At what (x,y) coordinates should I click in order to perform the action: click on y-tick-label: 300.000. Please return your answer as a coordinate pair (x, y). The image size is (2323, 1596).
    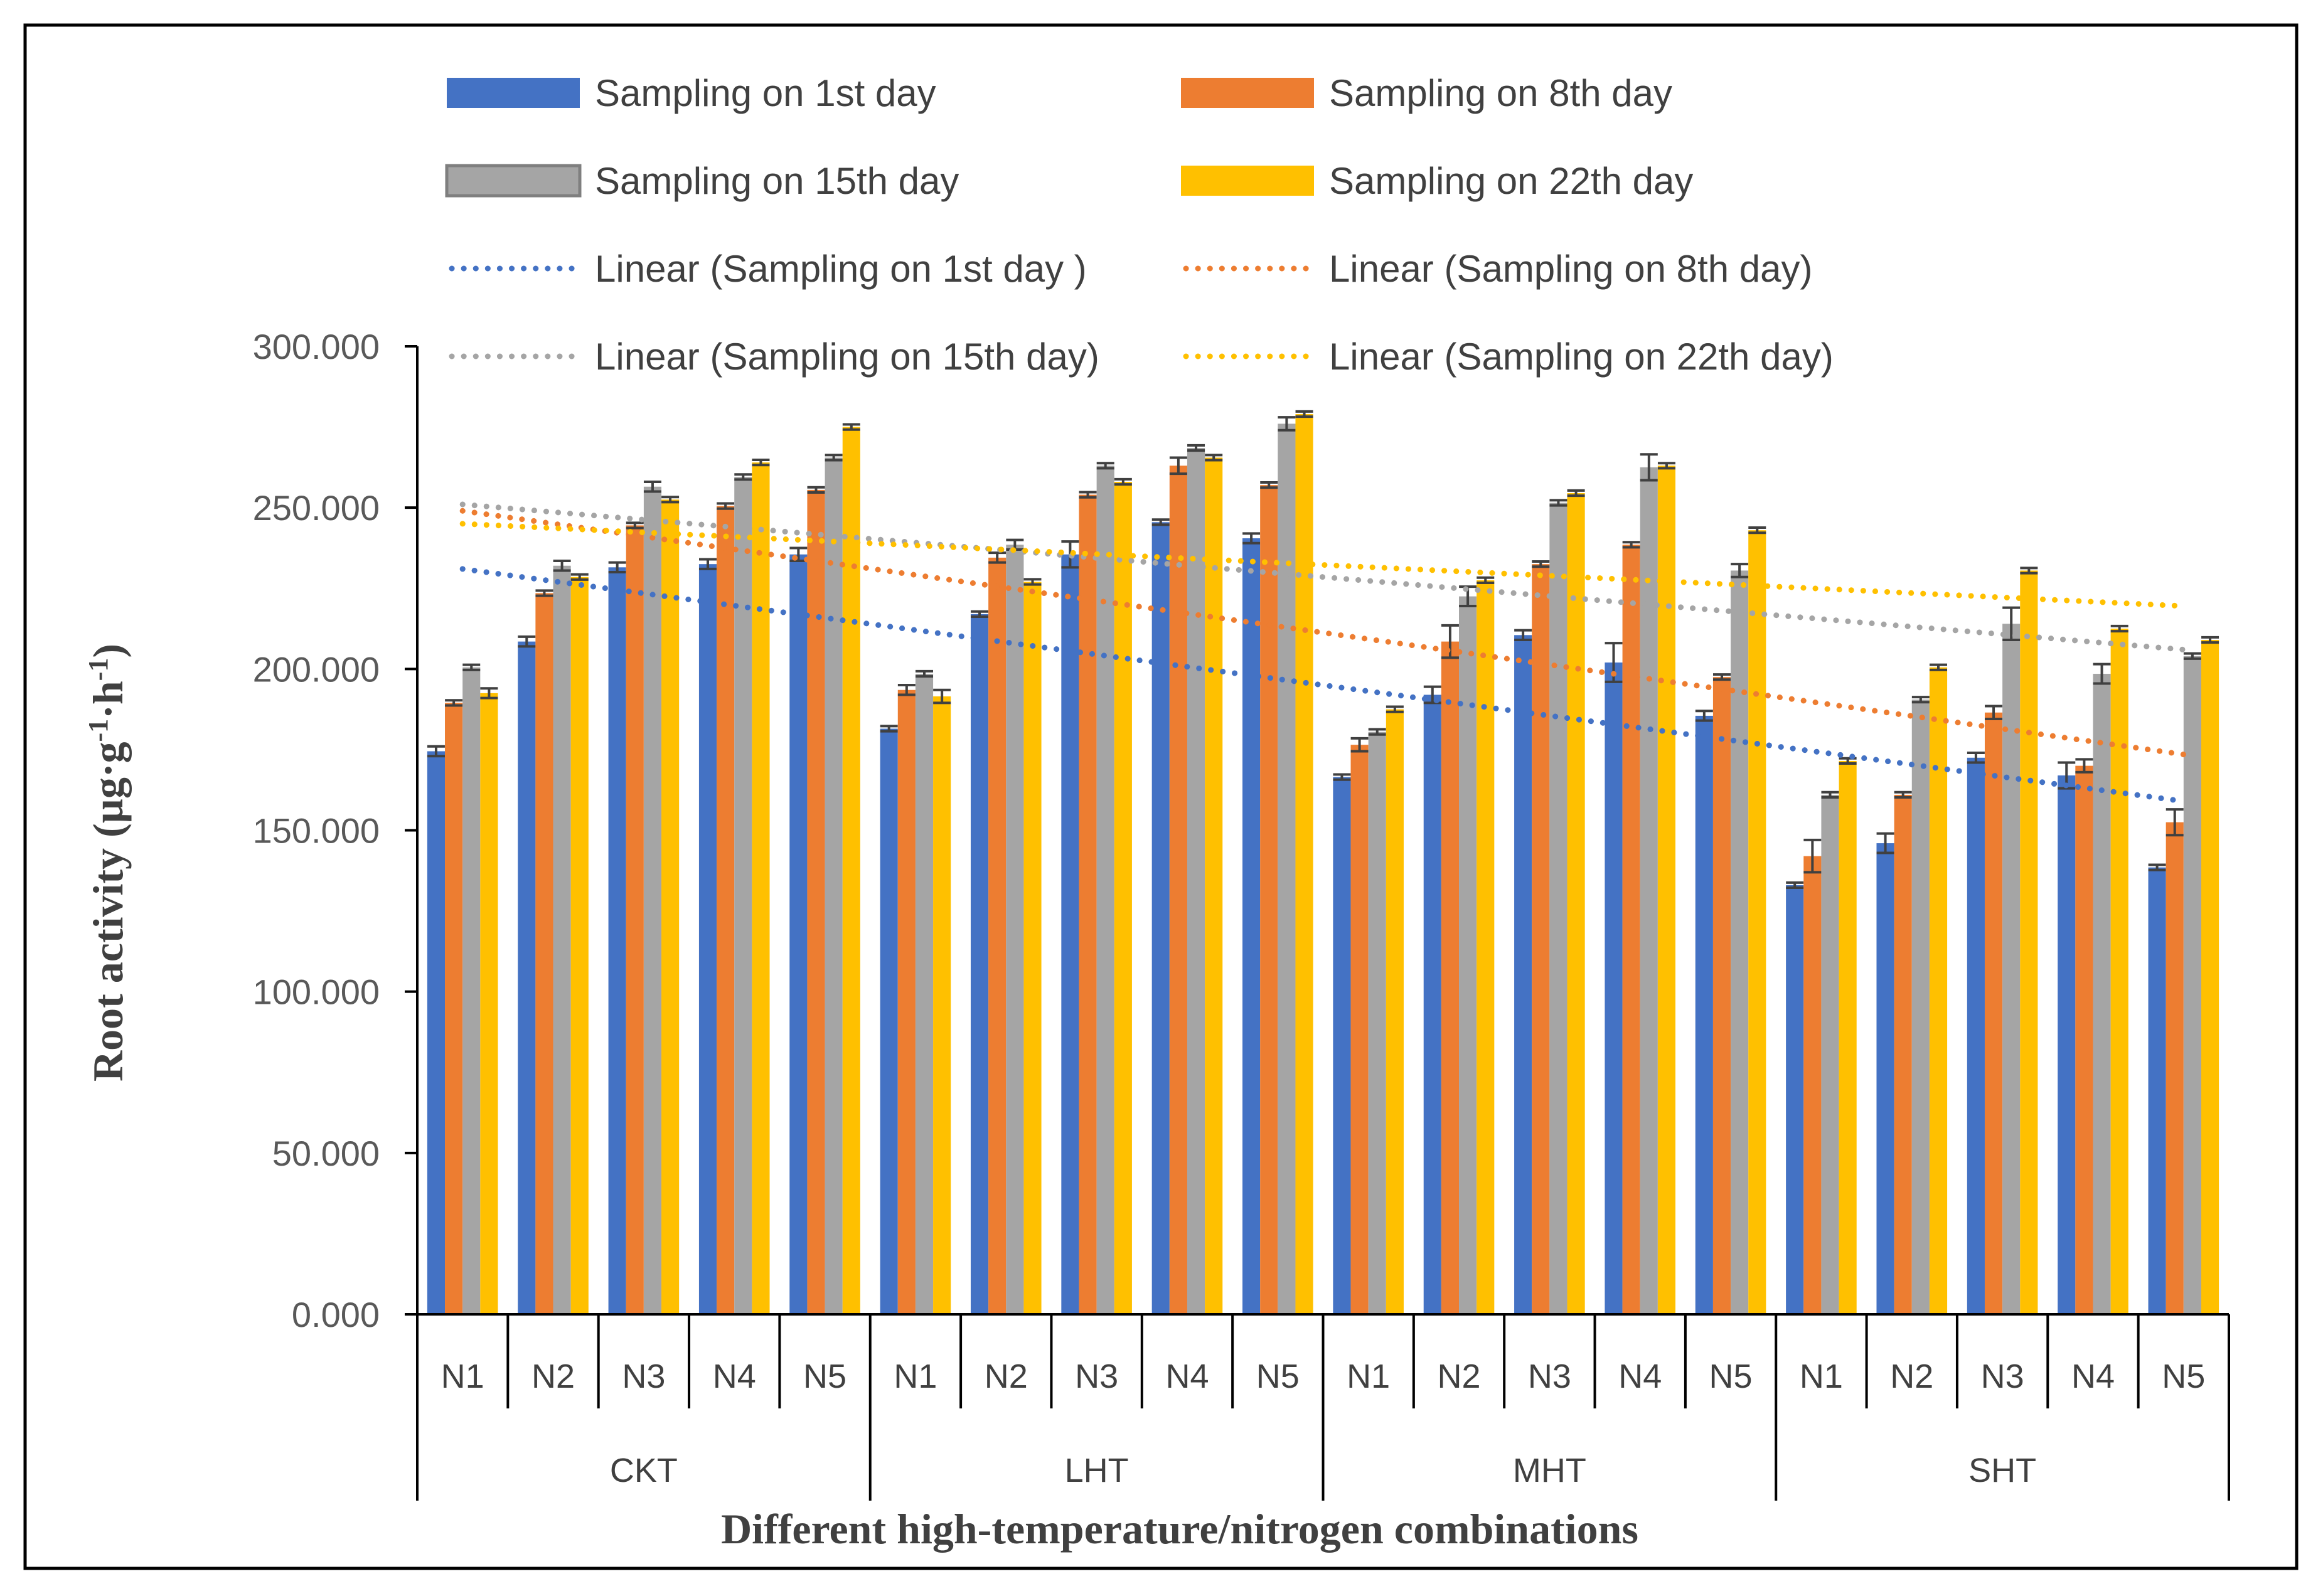
    Looking at the image, I should click on (316, 346).